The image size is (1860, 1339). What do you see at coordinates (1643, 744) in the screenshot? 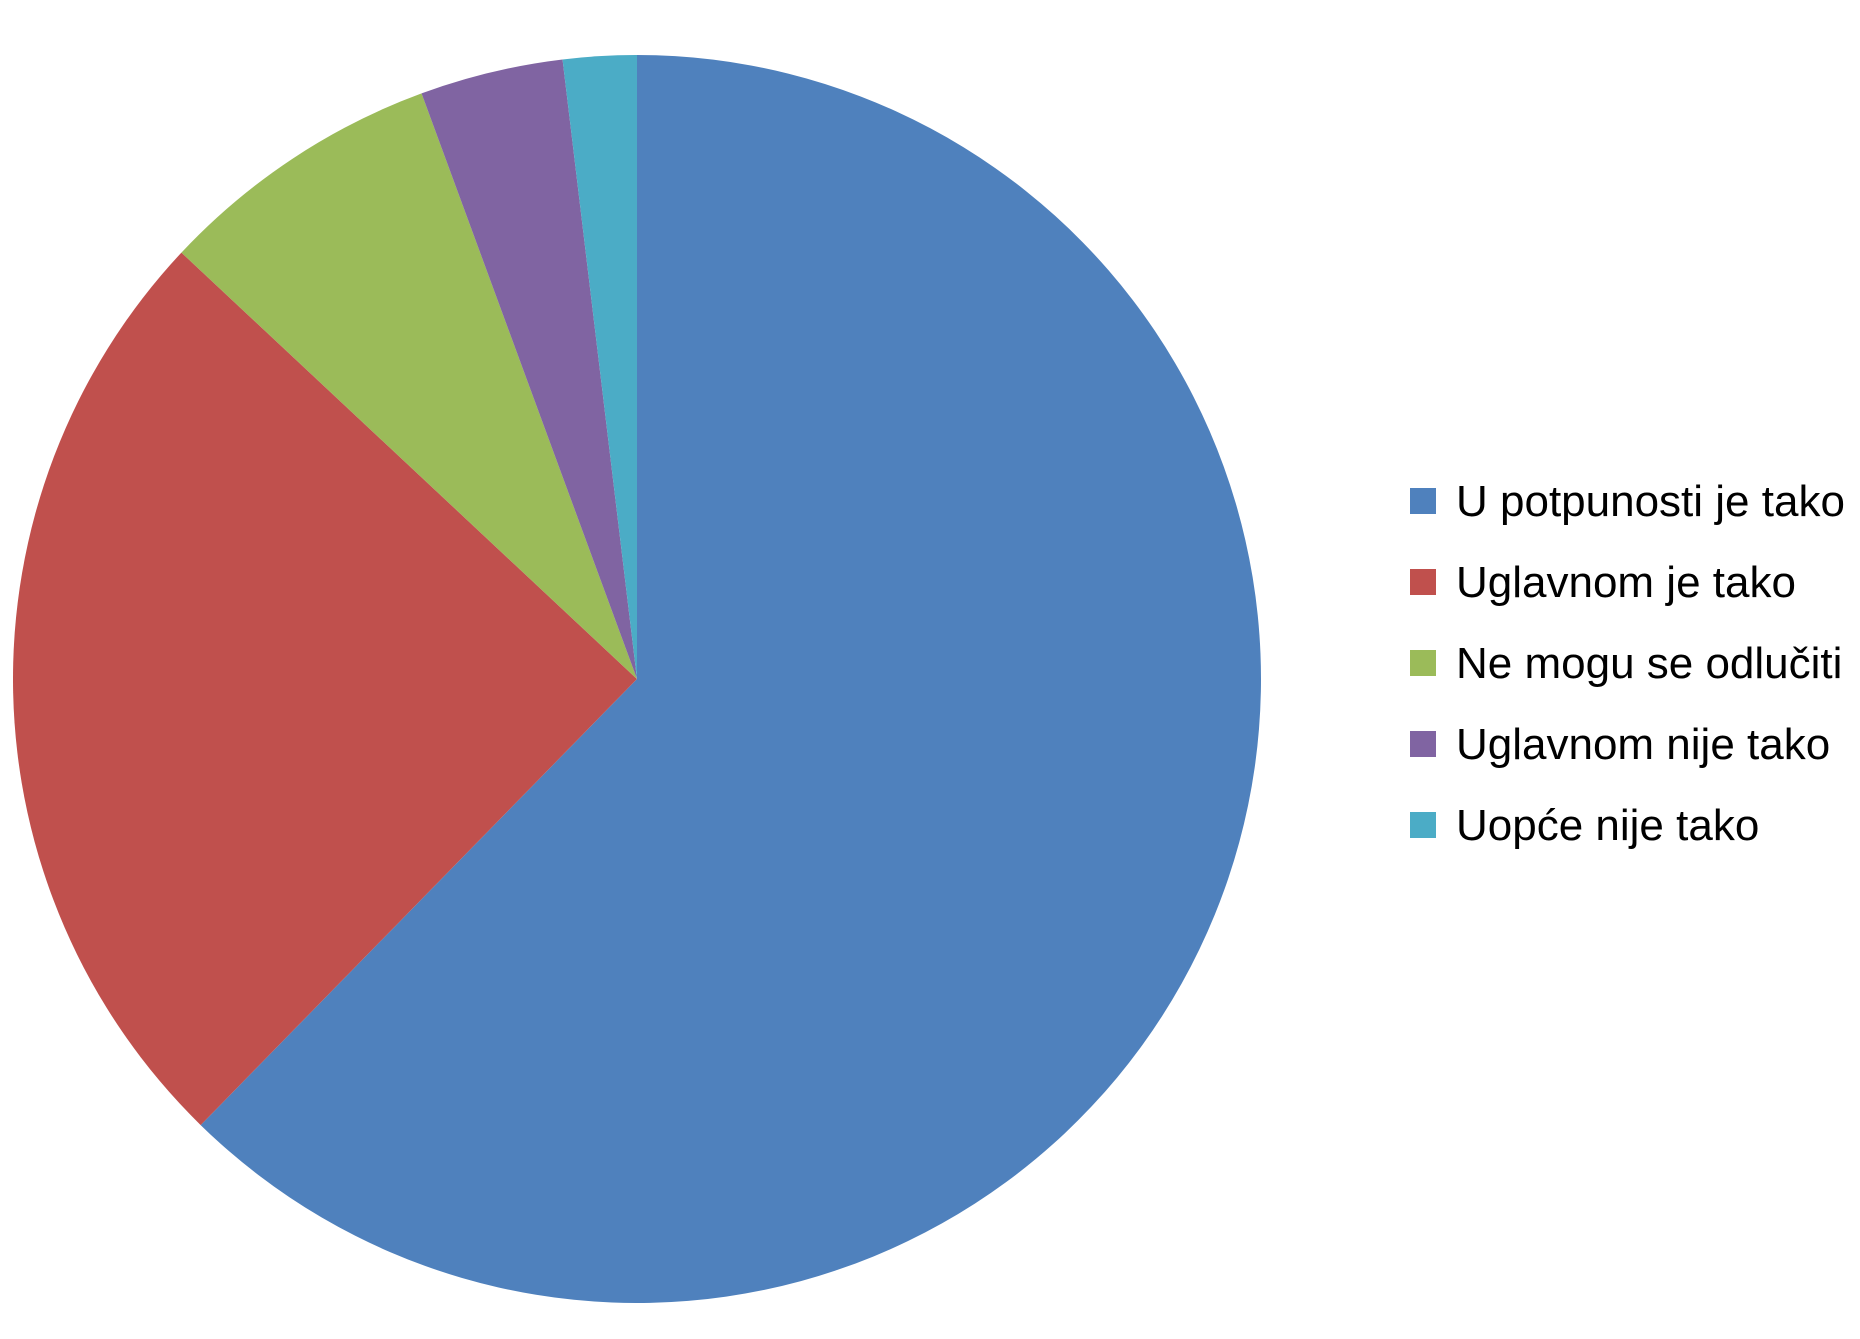
I see `legend-label: Uglavnom nije tako` at bounding box center [1643, 744].